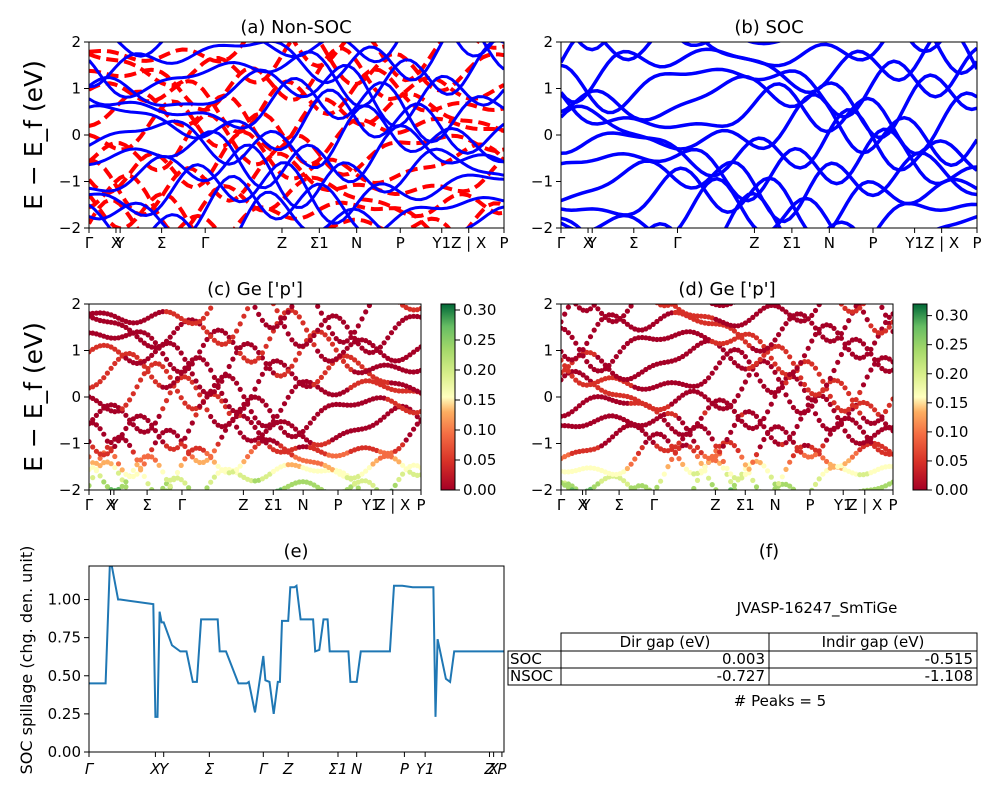 Image resolution: width=1000 pixels, height=800 pixels. I want to click on colorbar-tick-label: 0.00, so click(479, 490).